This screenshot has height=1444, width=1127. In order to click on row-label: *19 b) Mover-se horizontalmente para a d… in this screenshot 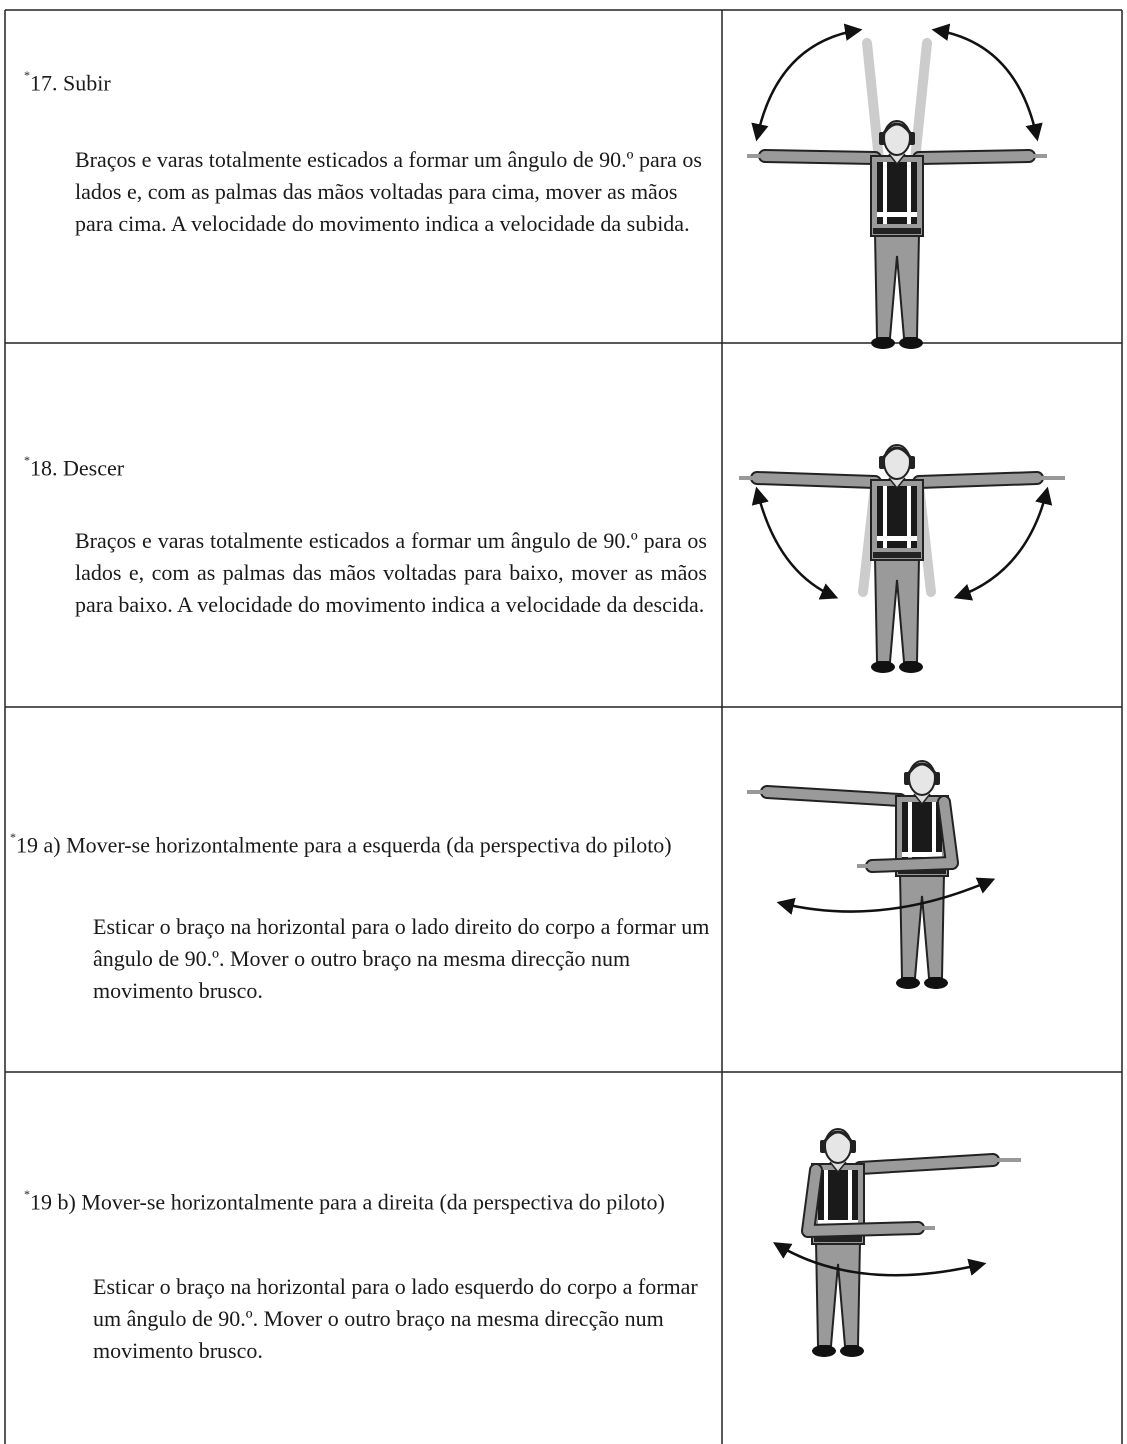, I will do `click(369, 1199)`.